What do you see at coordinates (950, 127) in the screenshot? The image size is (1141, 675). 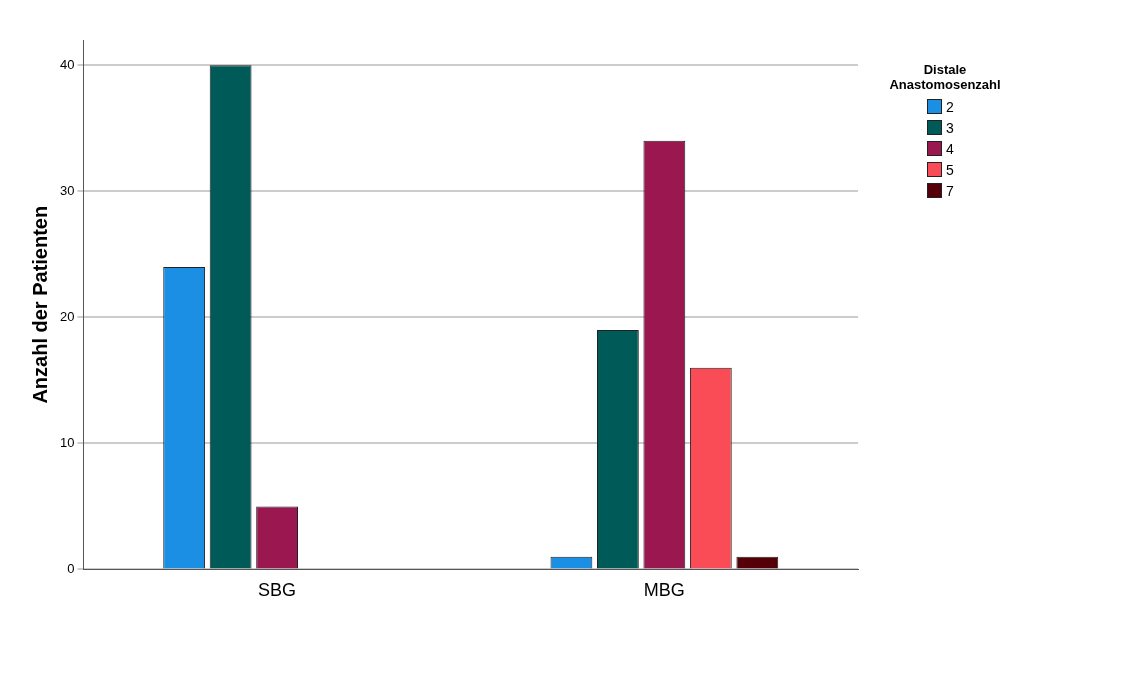 I see `legend-label: 3` at bounding box center [950, 127].